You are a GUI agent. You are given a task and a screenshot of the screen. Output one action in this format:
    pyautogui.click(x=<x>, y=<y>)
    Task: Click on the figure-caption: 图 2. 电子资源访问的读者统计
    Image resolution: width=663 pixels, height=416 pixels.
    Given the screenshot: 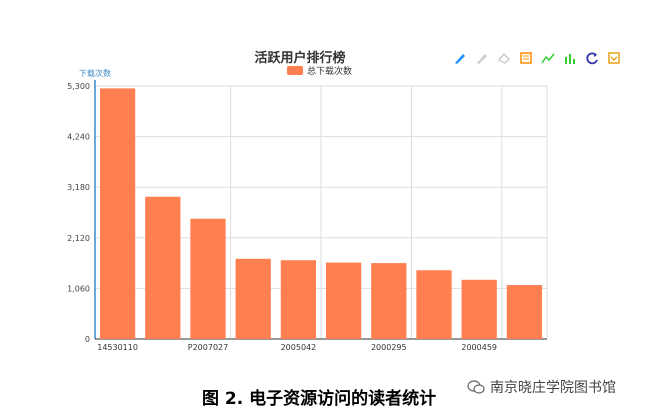 What is the action you would take?
    pyautogui.click(x=319, y=399)
    